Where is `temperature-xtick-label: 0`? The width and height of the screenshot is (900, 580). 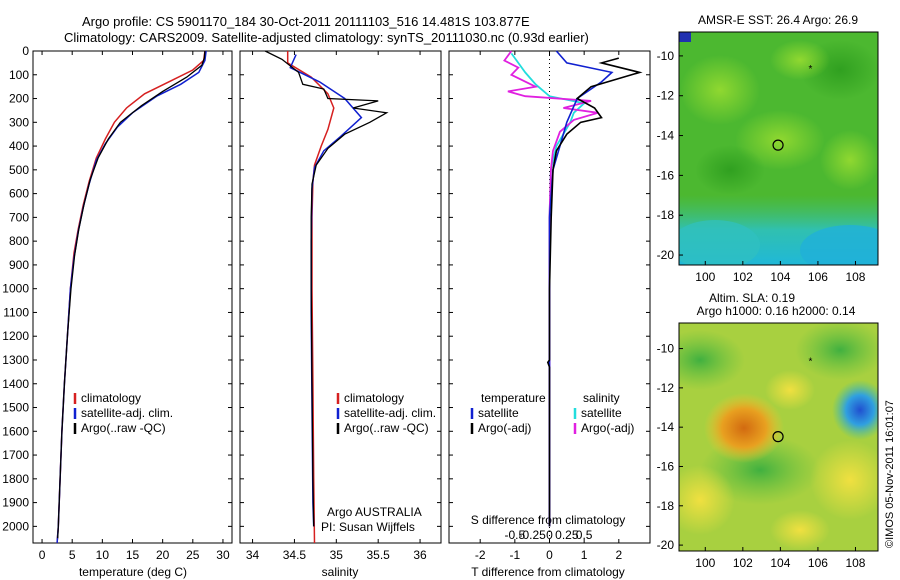 temperature-xtick-label: 0 is located at coordinates (42, 555).